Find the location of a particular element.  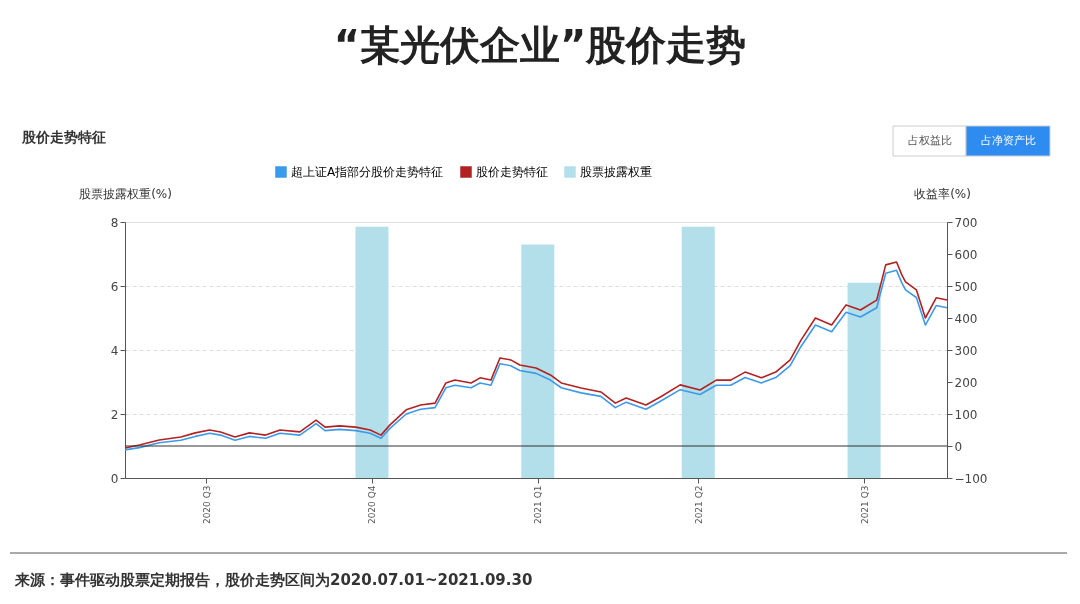

source-note: 来源：事件驱动股票定期报告，股价走势区间为2020.07.01~2021.09.30 is located at coordinates (273, 580).